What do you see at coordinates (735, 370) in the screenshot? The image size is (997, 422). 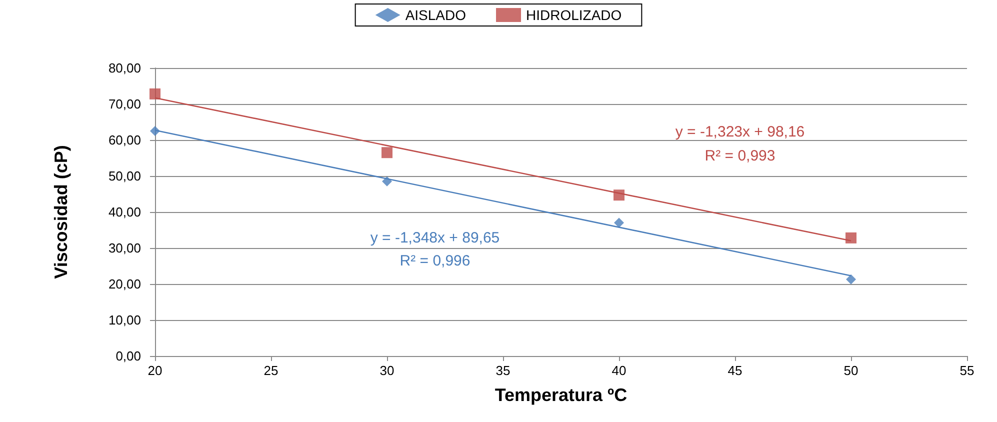 I see `x-tick-label: 45` at bounding box center [735, 370].